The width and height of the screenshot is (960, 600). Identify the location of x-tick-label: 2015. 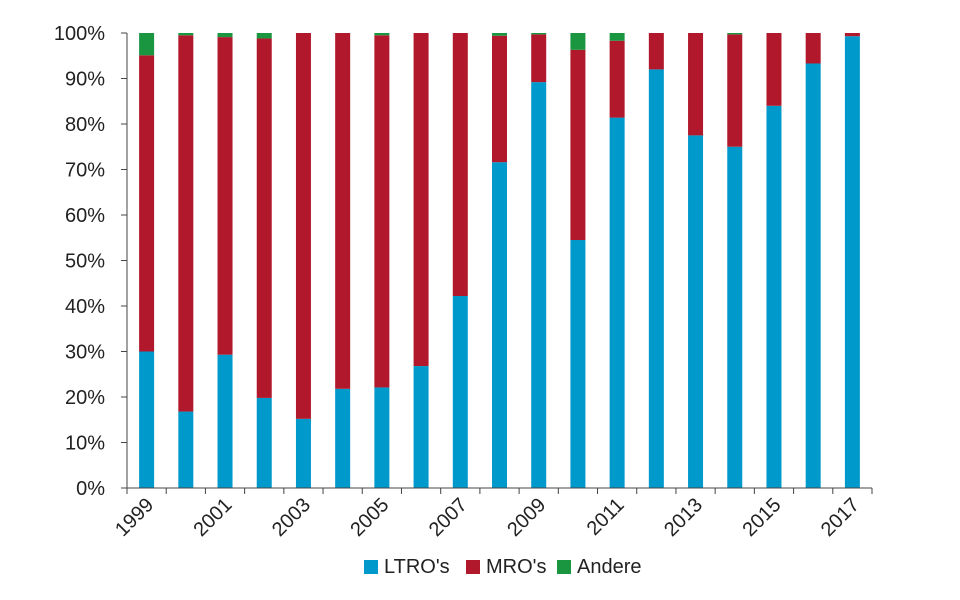
(761, 517).